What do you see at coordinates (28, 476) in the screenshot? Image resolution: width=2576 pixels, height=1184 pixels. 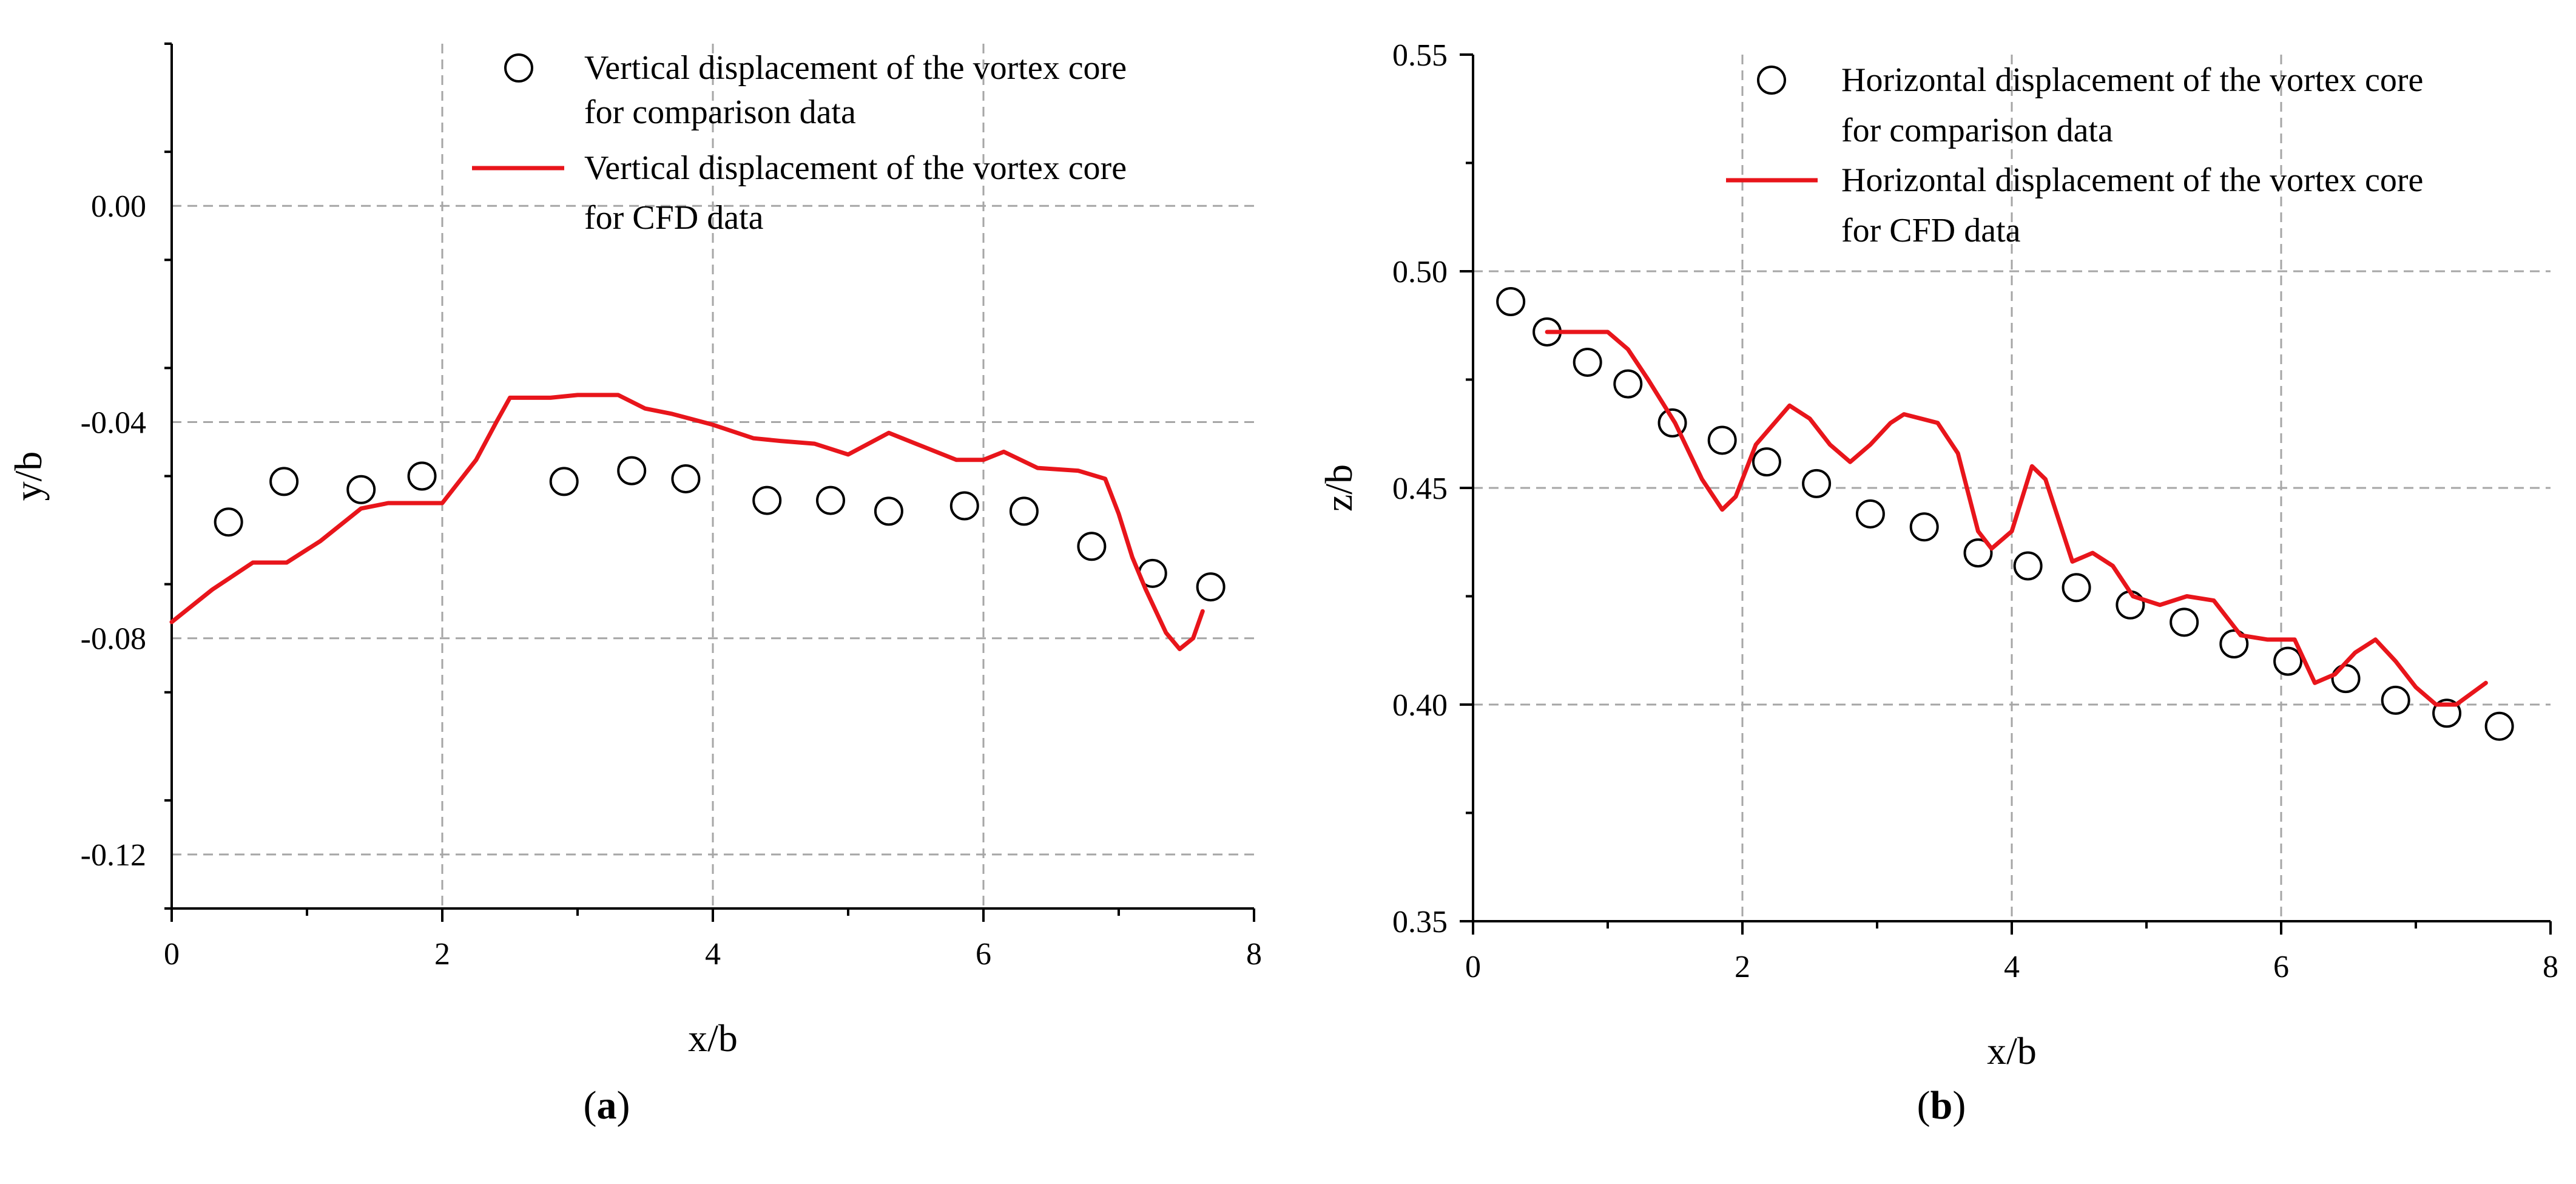 I see `y-axis-title: y/b` at bounding box center [28, 476].